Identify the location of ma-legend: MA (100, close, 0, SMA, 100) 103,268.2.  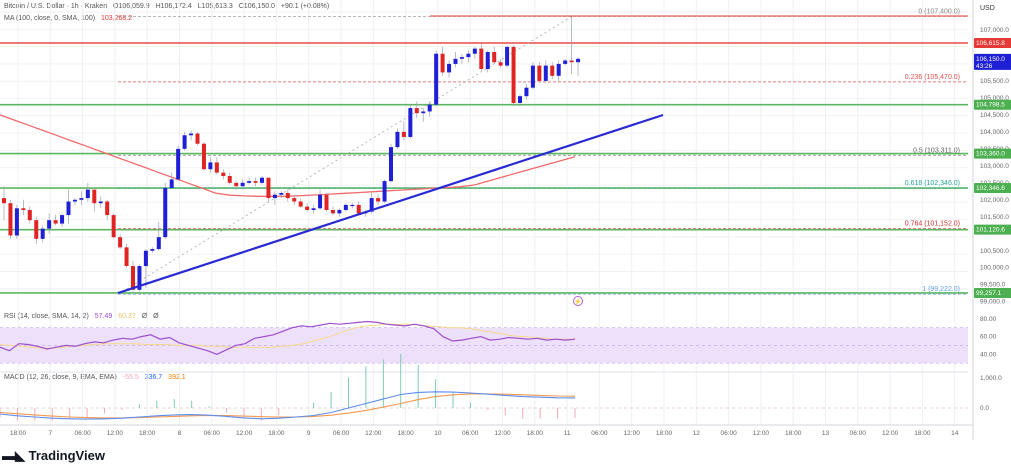
(70, 18).